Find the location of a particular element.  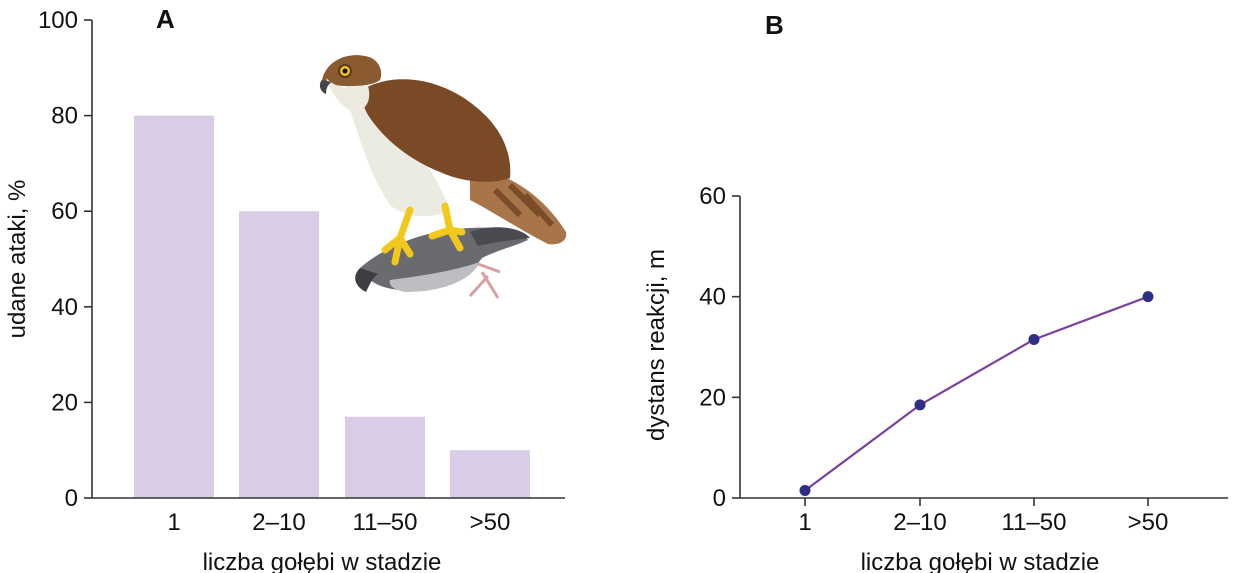

x-ticks-a: 1 2–10 11–50 >50 is located at coordinates (338, 522).